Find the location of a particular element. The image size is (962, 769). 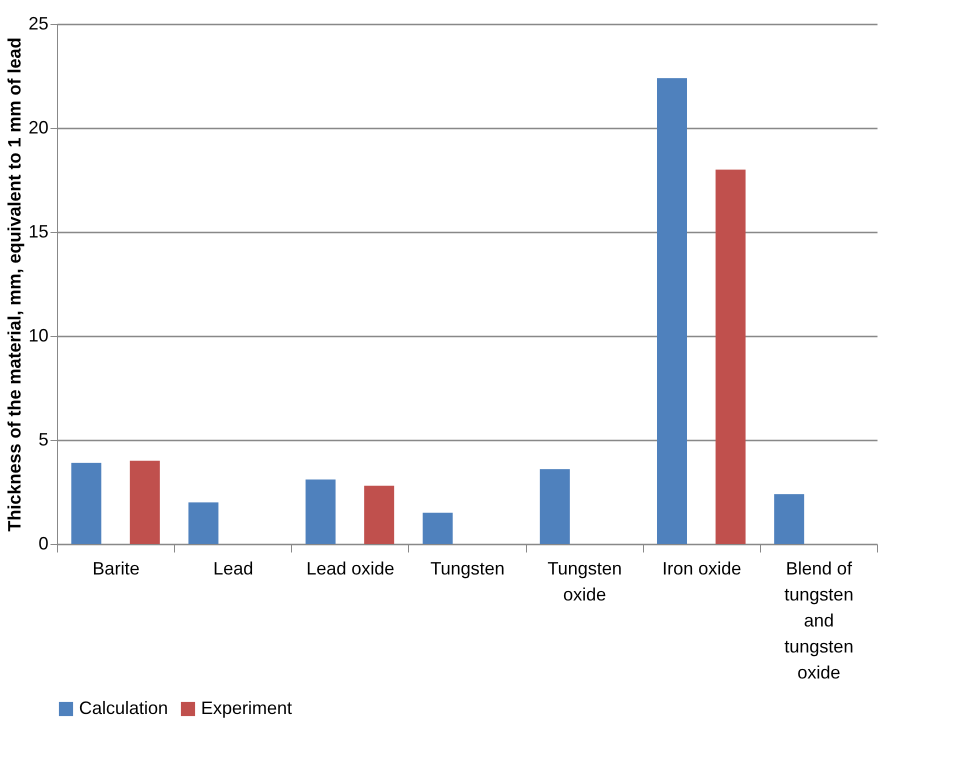

x-tick-label: Barite is located at coordinates (116, 568).